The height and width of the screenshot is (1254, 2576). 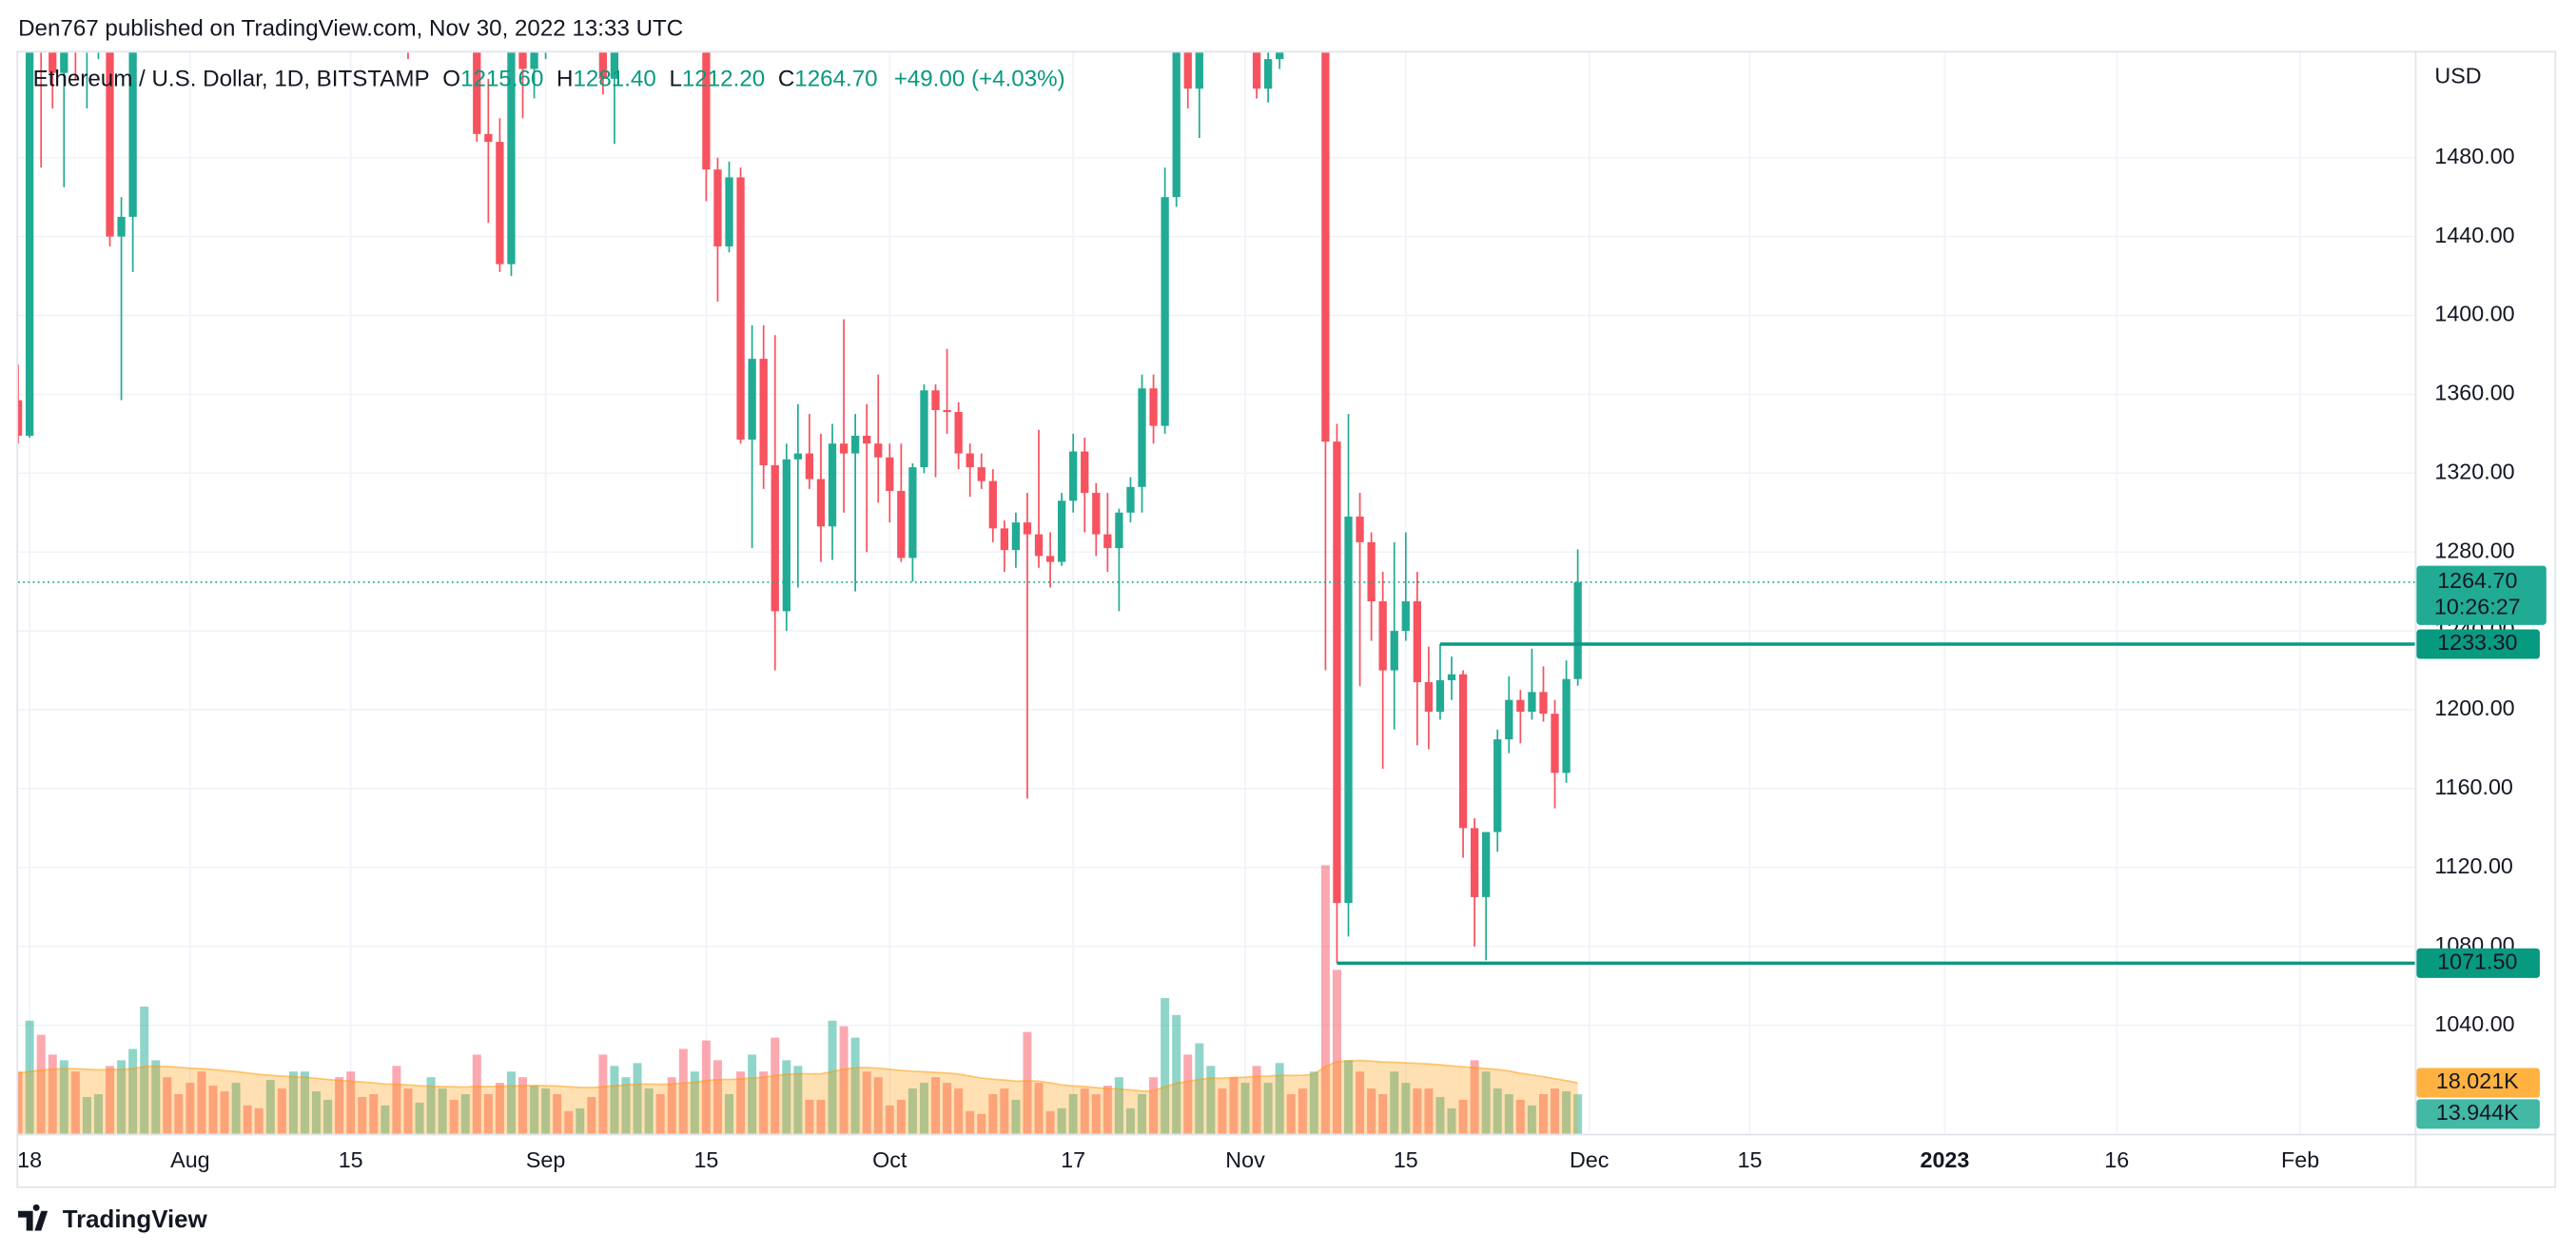 I want to click on last-price-box, so click(x=2482, y=595).